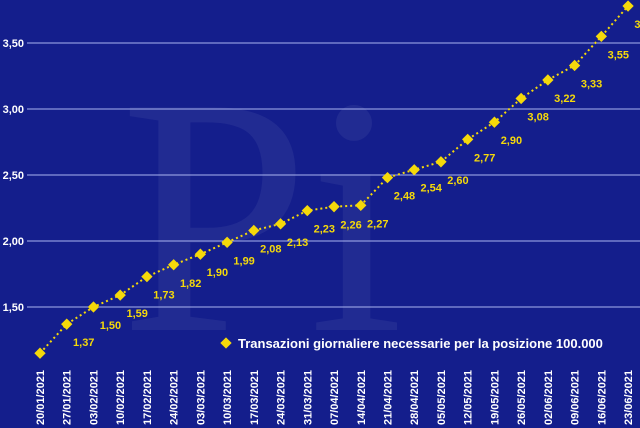  What do you see at coordinates (121, 397) in the screenshot?
I see `x-tick-label: 10/02/2021` at bounding box center [121, 397].